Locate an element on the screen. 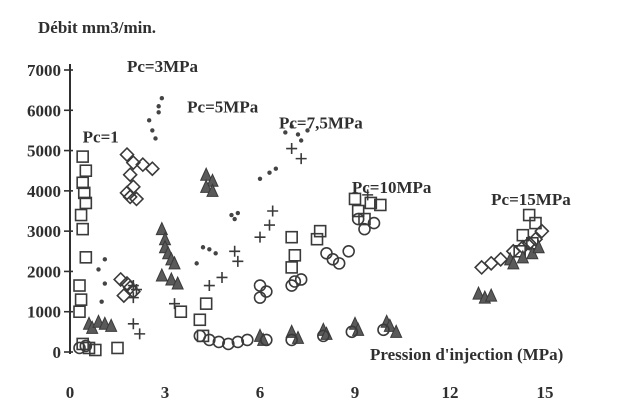 The image size is (640, 405). axes is located at coordinates (68, 209).